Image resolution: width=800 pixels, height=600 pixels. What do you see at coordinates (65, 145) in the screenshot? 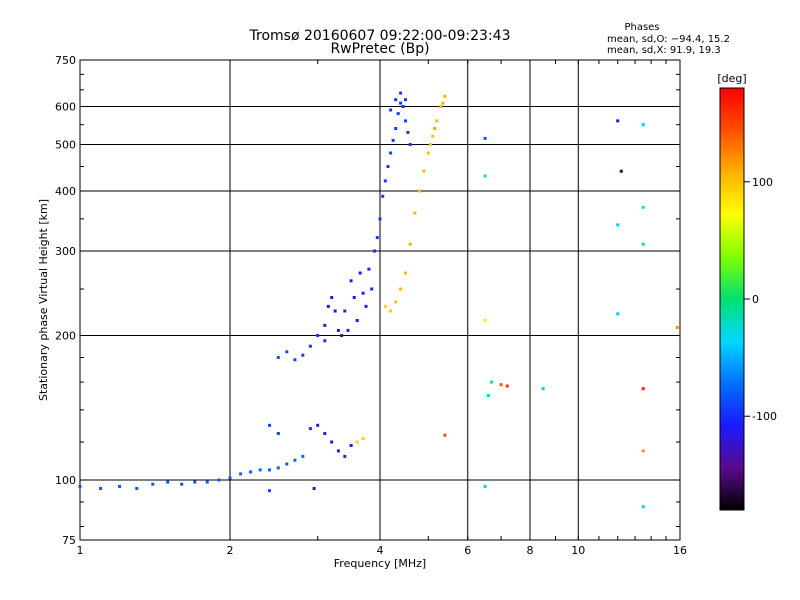
I see `y-tick-label: 500` at bounding box center [65, 145].